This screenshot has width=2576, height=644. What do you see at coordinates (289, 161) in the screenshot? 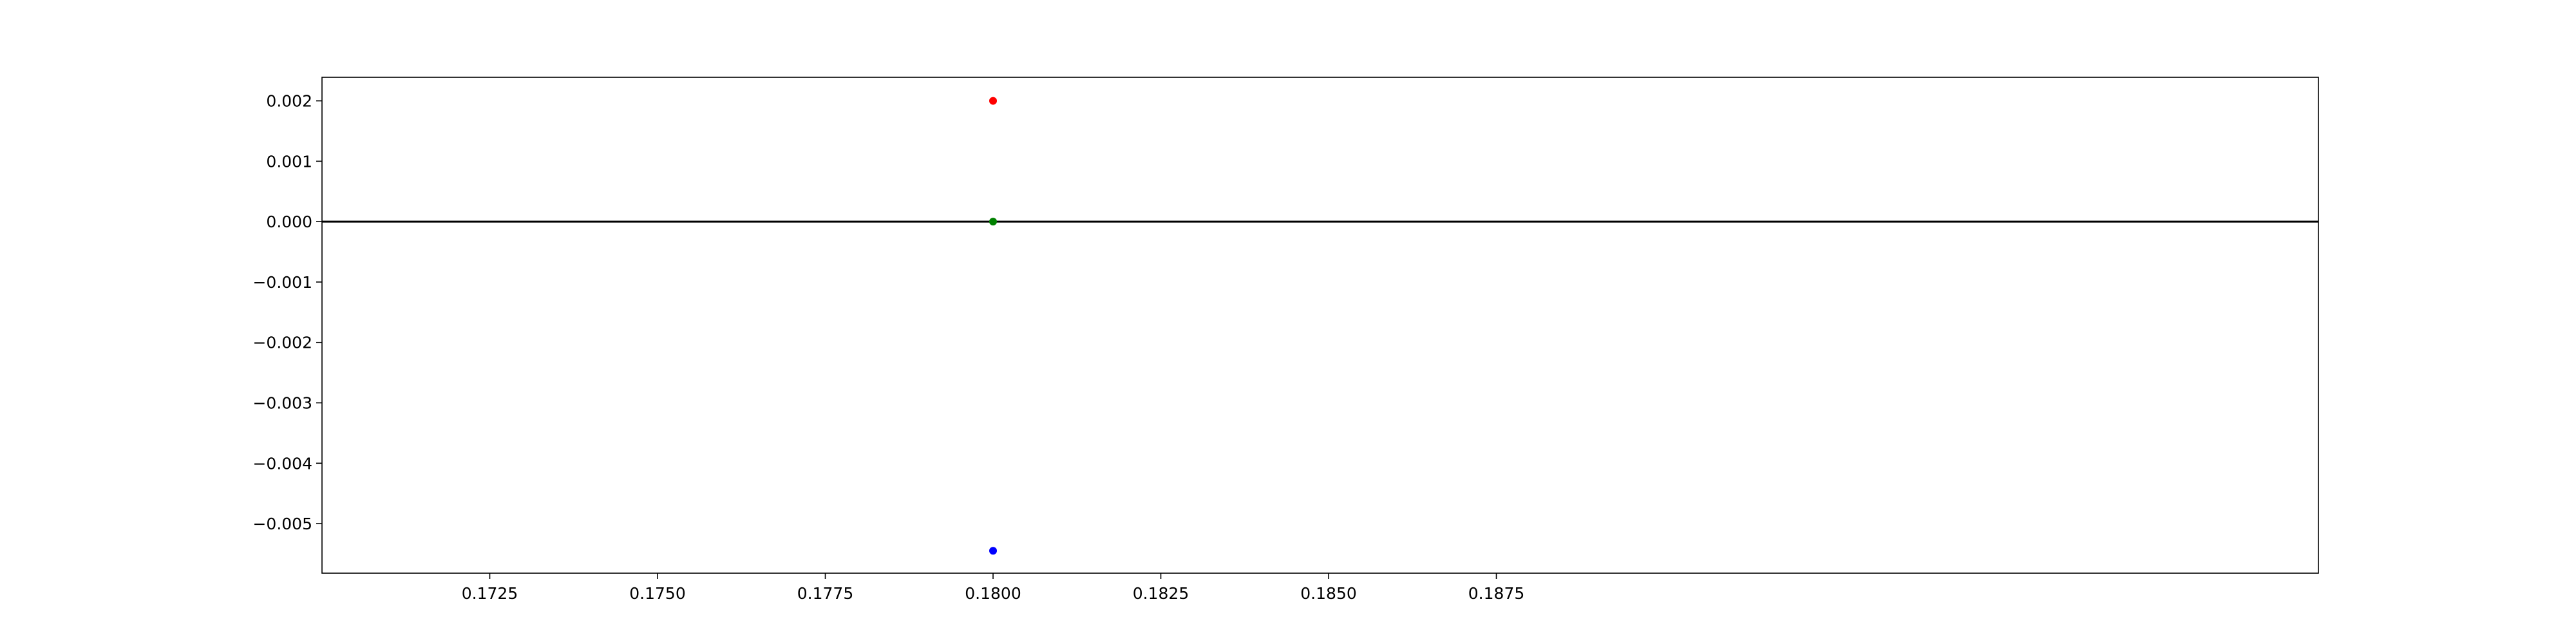
I see `y-tick-label: 0.001` at bounding box center [289, 161].